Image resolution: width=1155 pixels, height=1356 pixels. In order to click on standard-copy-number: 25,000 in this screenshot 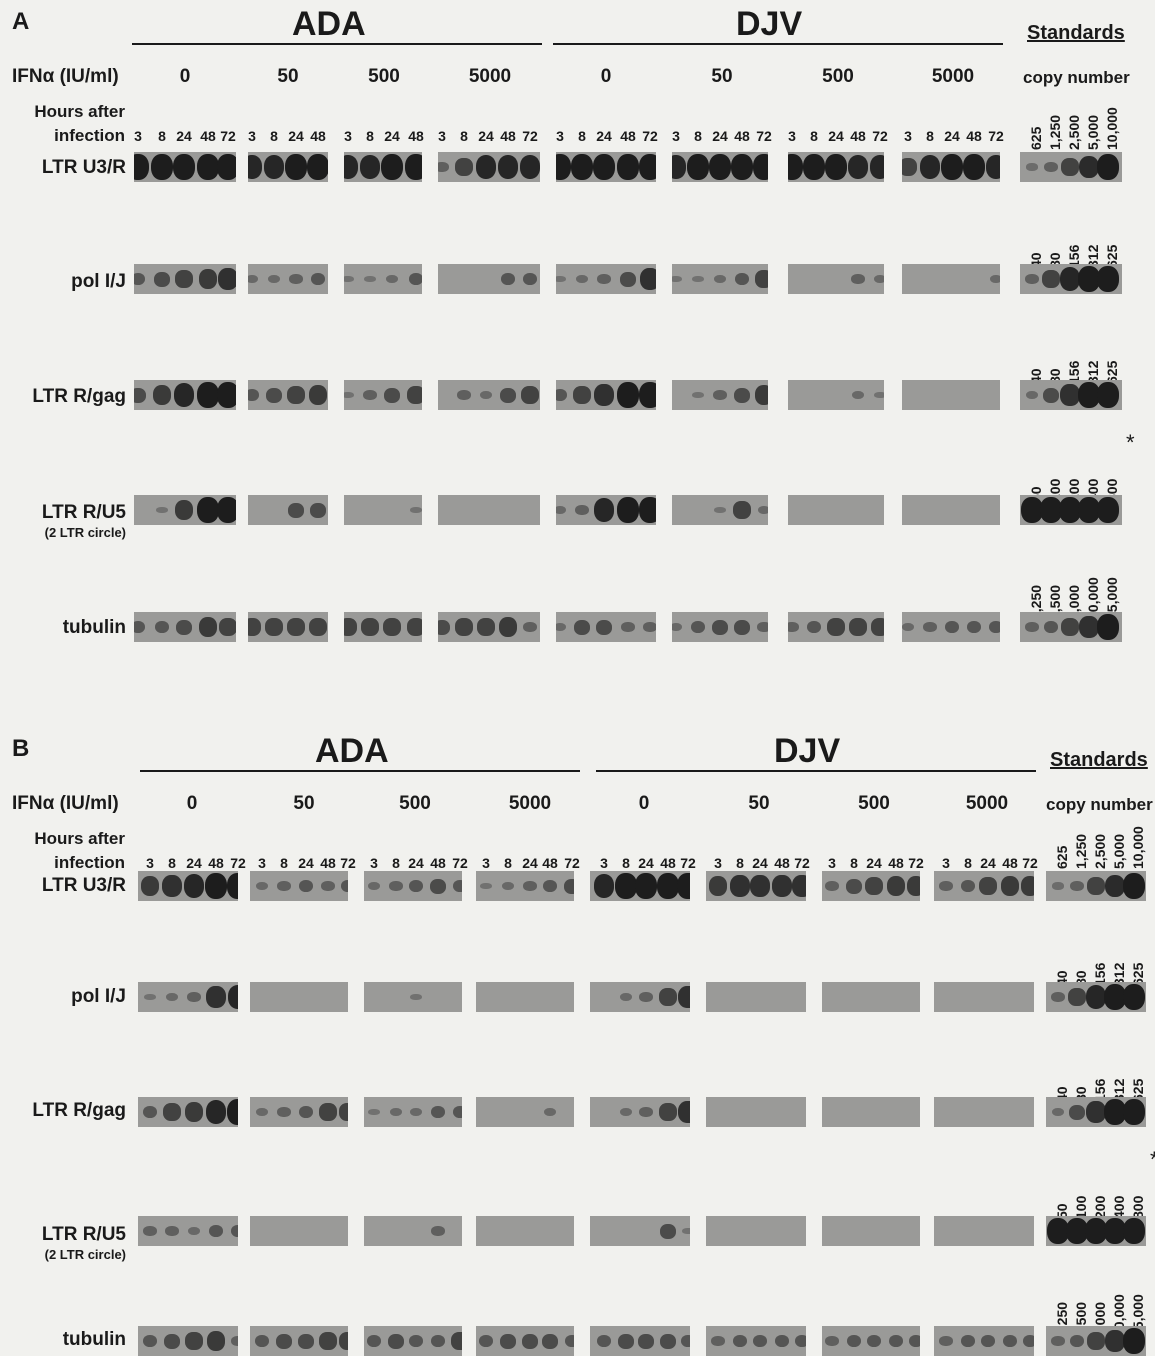, I will do `click(1112, 598)`.